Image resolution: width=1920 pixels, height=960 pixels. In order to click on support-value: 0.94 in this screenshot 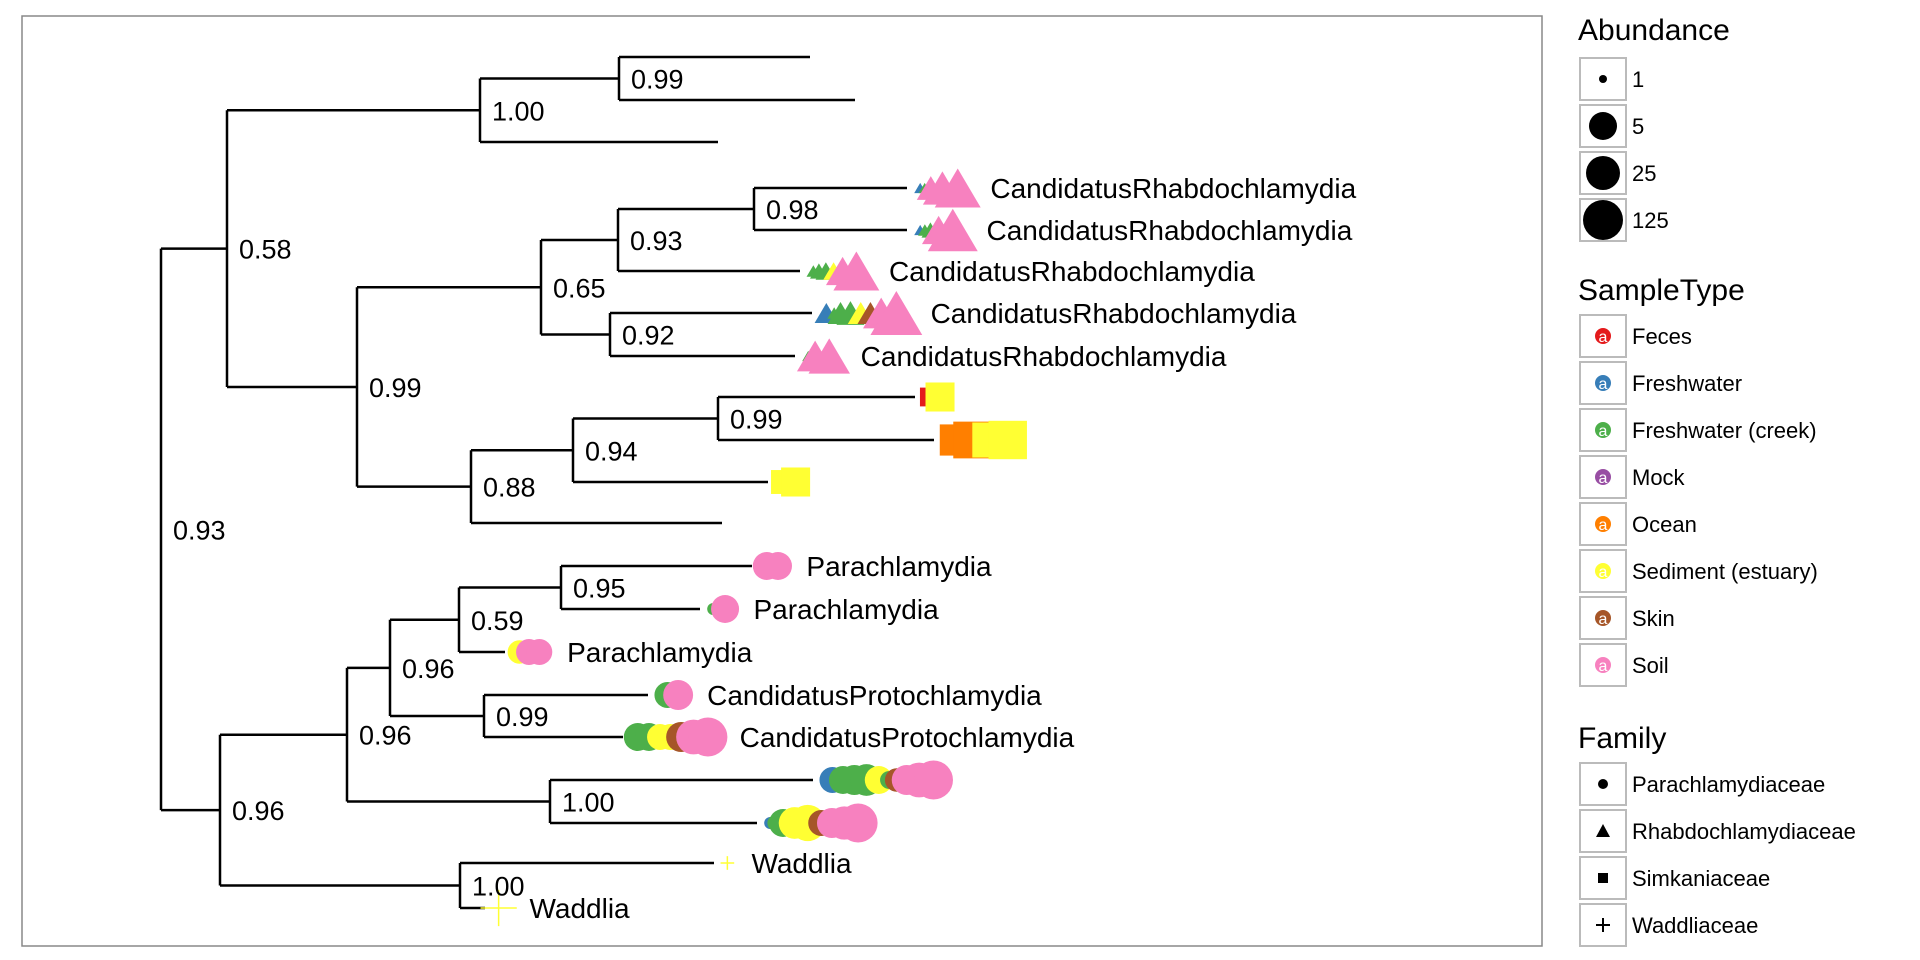, I will do `click(611, 451)`.